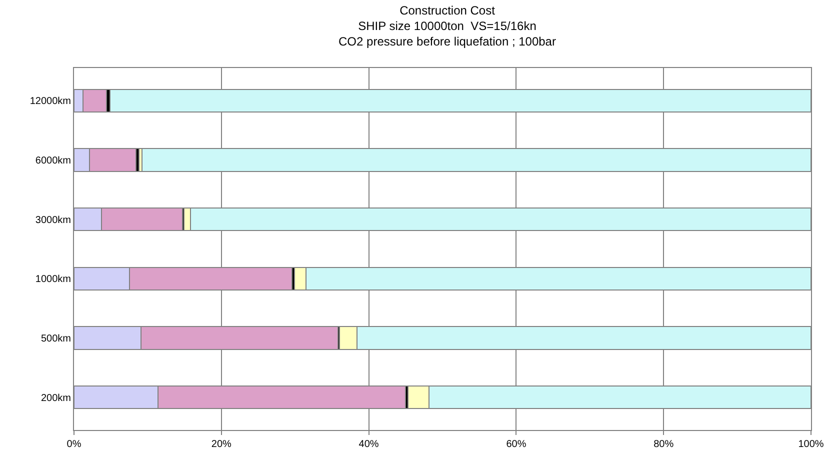 The width and height of the screenshot is (836, 462). I want to click on x-tick-label: 60%, so click(516, 444).